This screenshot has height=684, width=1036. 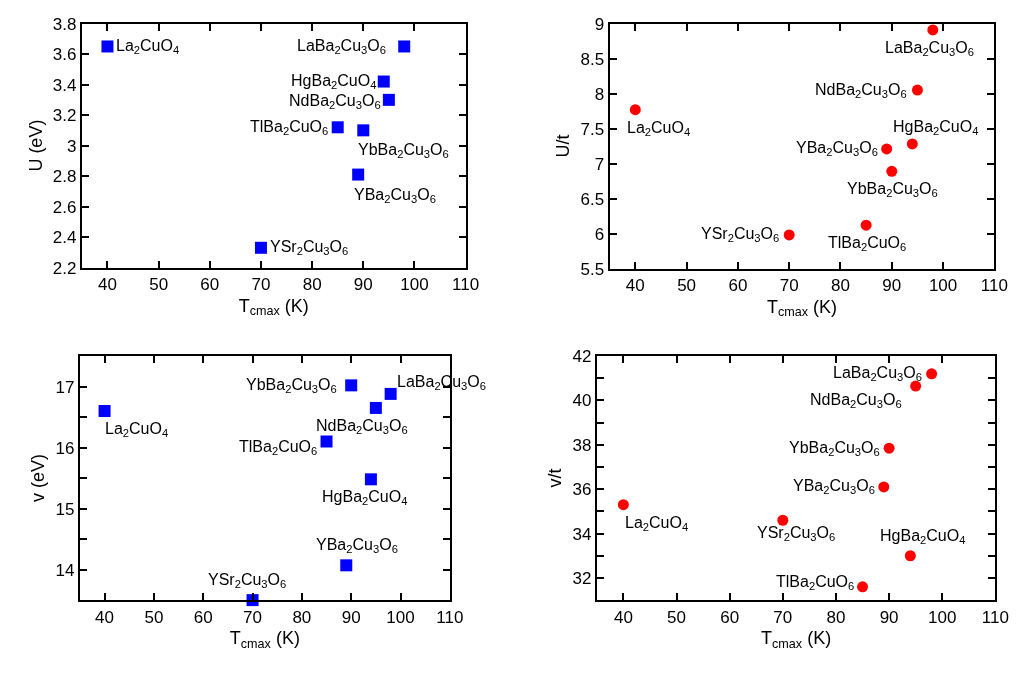 I want to click on y-tick-label: 6.5, so click(x=592, y=199).